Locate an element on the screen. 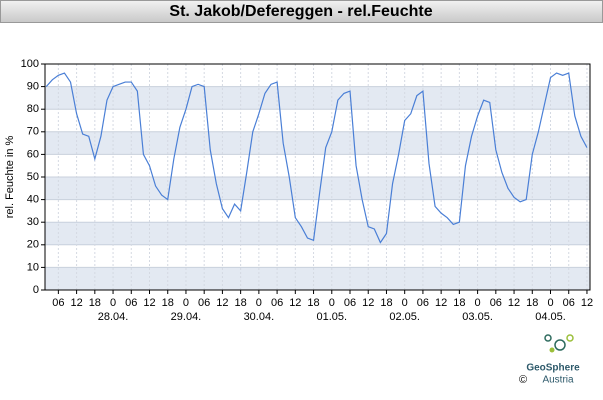 The image size is (603, 400). chart-title: St. Jakob/Defereggen - rel.Feuchte is located at coordinates (300, 11).